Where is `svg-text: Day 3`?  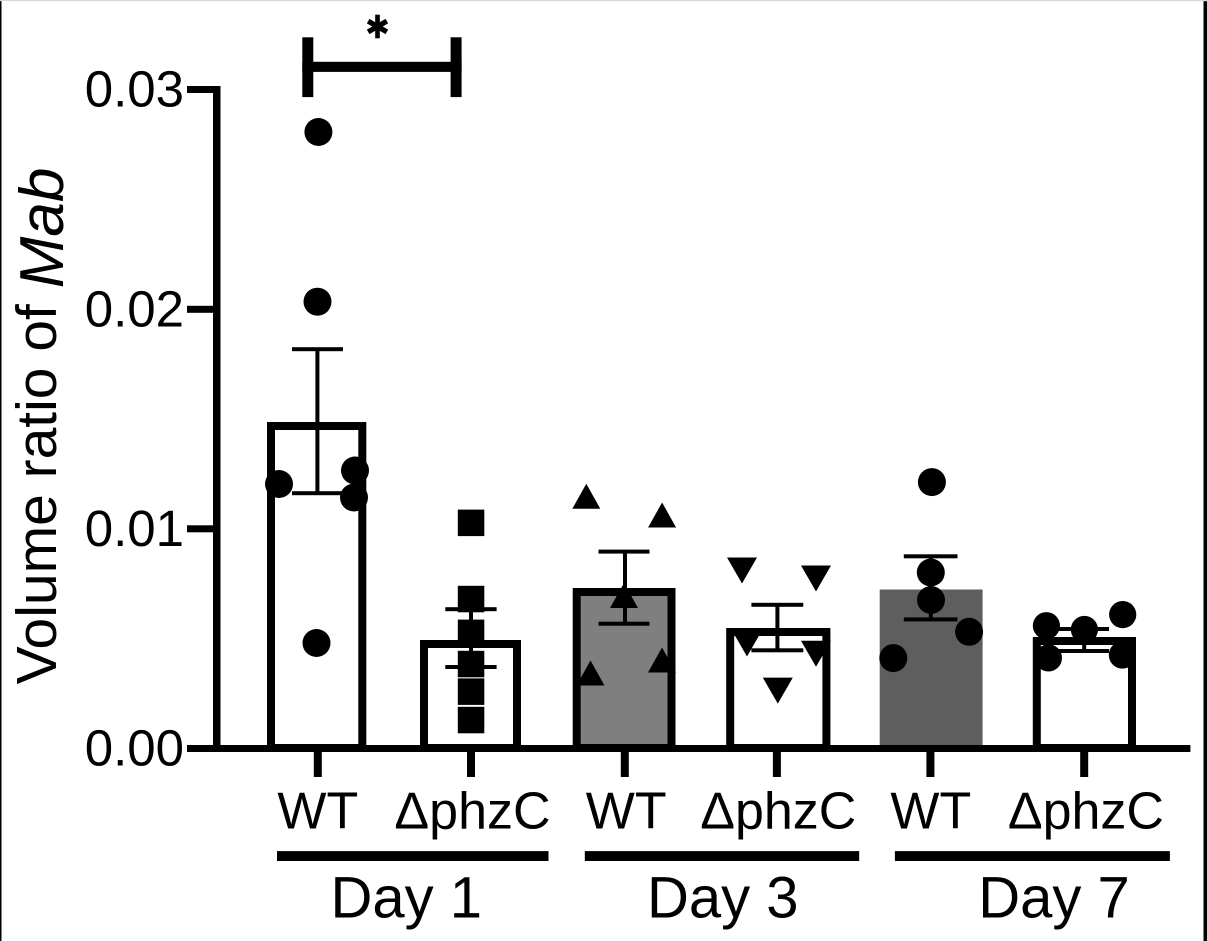 svg-text: Day 3 is located at coordinates (723, 898).